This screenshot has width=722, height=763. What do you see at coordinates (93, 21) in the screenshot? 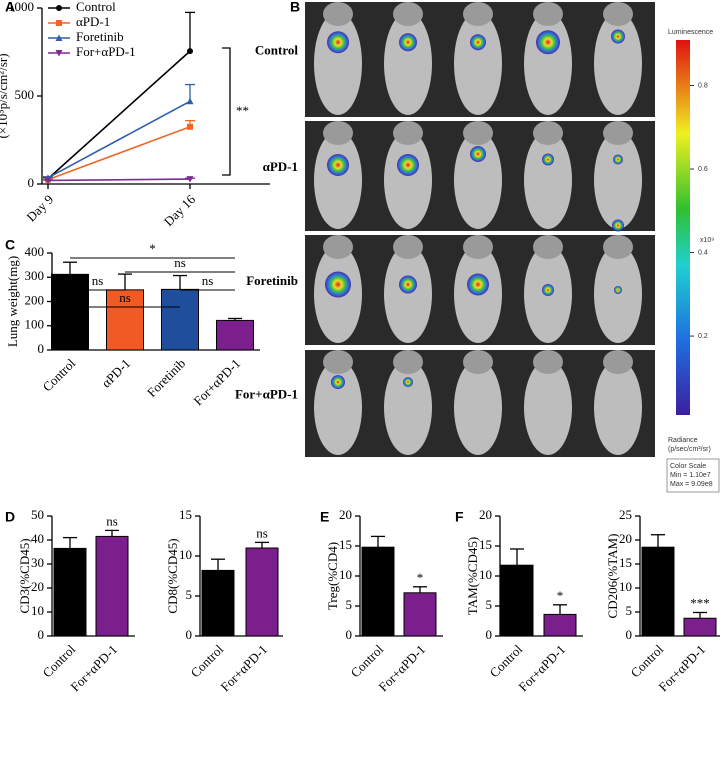
I see `legend-label: αPD-1` at bounding box center [93, 21].